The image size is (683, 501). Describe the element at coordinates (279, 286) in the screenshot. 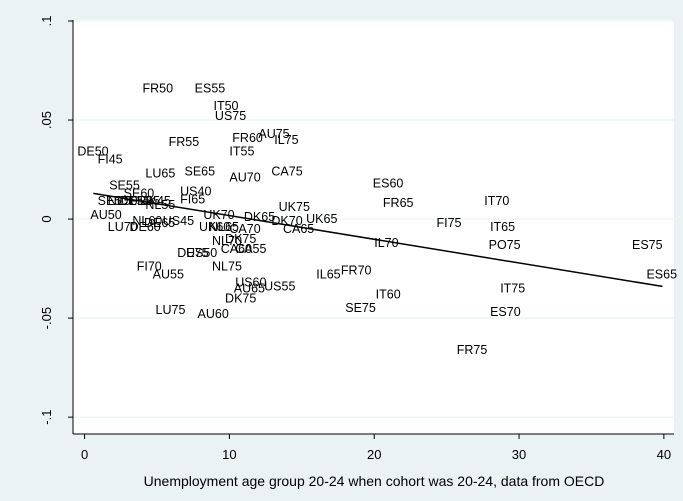

I see `point-label: US55` at that location.